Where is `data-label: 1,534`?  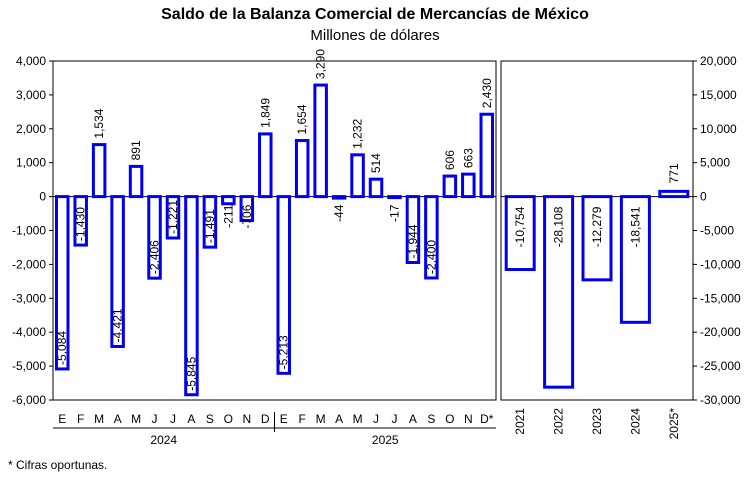 data-label: 1,534 is located at coordinates (99, 123).